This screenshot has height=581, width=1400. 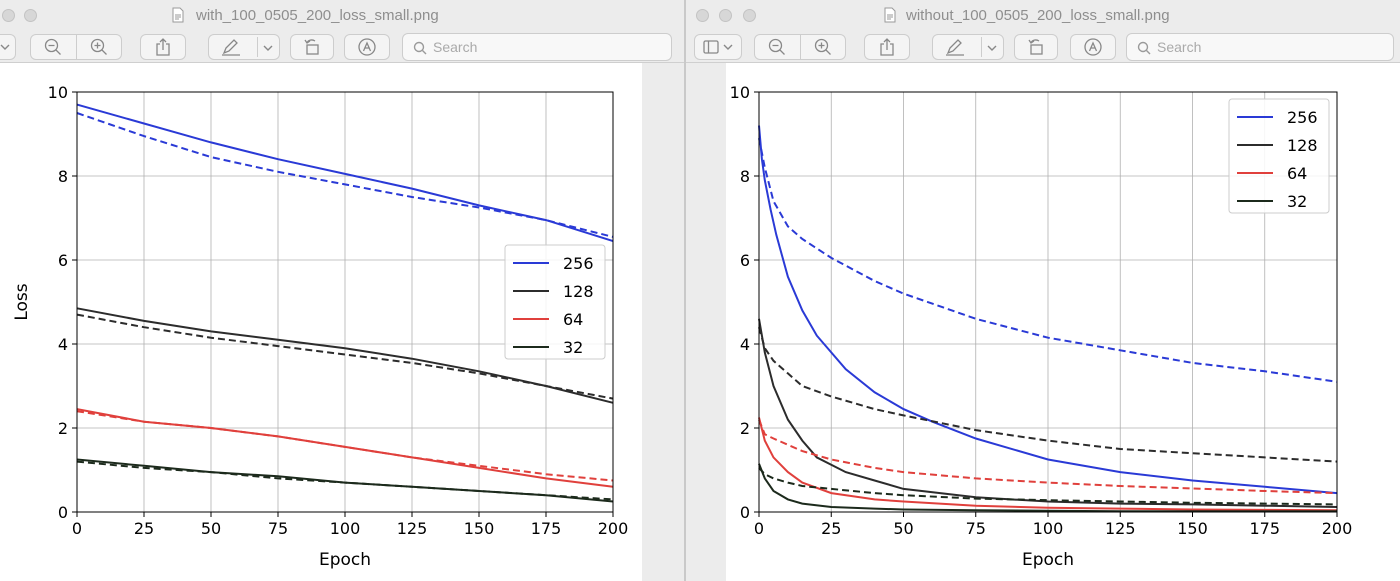 I want to click on y-tick-label: 6, so click(x=63, y=260).